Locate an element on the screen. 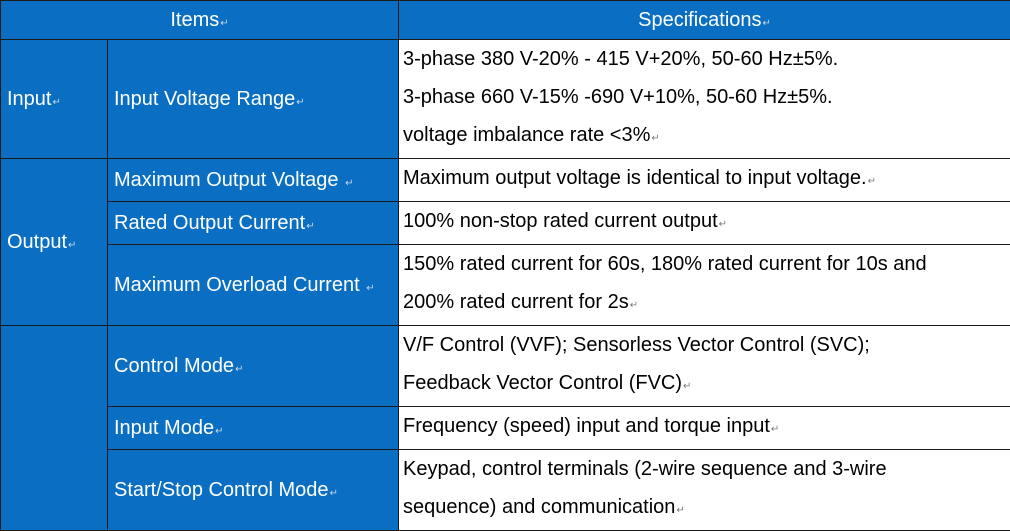  spec-line: Frequency (speed) input and torque input is located at coordinates (586, 426).